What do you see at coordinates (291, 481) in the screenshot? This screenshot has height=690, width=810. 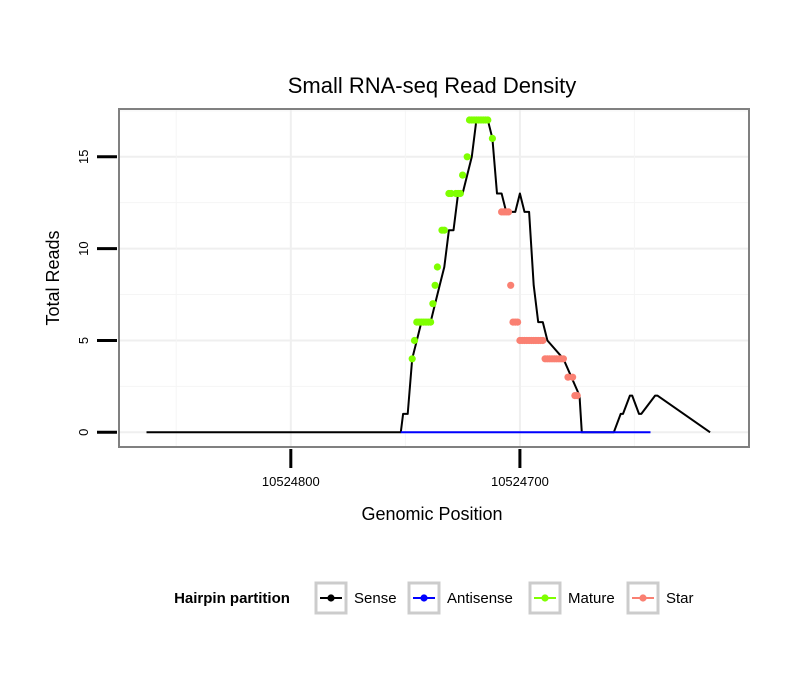 I see `x-tick-label: 10524800` at bounding box center [291, 481].